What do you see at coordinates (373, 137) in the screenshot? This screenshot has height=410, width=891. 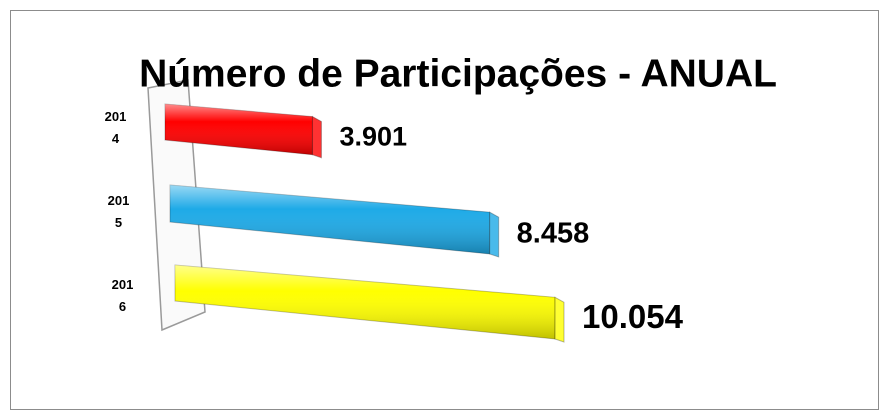 I see `value-label: 3.901` at bounding box center [373, 137].